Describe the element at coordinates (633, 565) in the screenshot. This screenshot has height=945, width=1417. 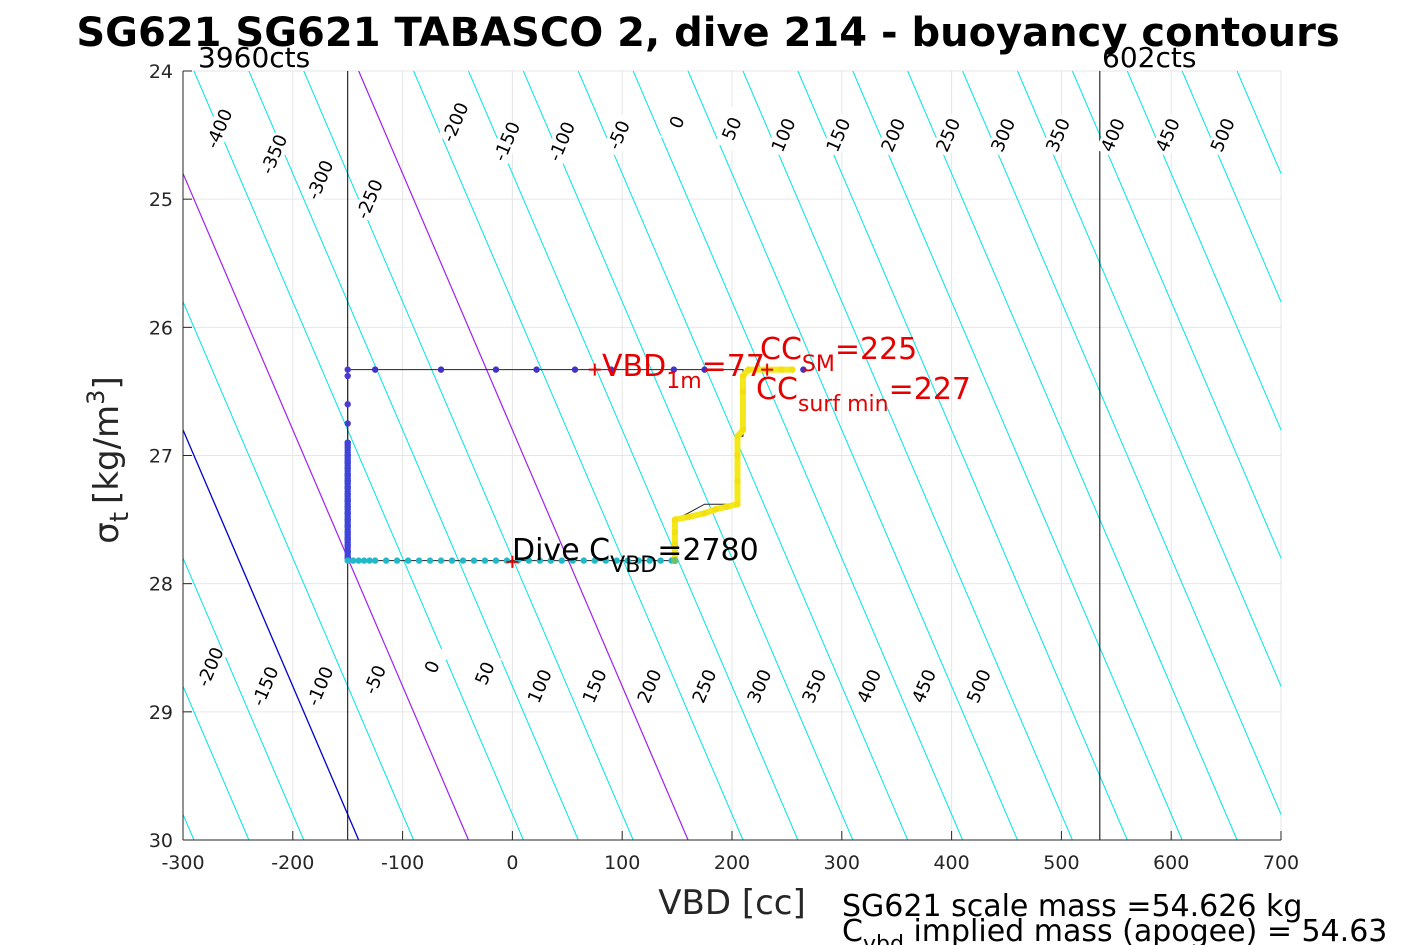
I see `dive-cvbd-sub: VBD` at that location.